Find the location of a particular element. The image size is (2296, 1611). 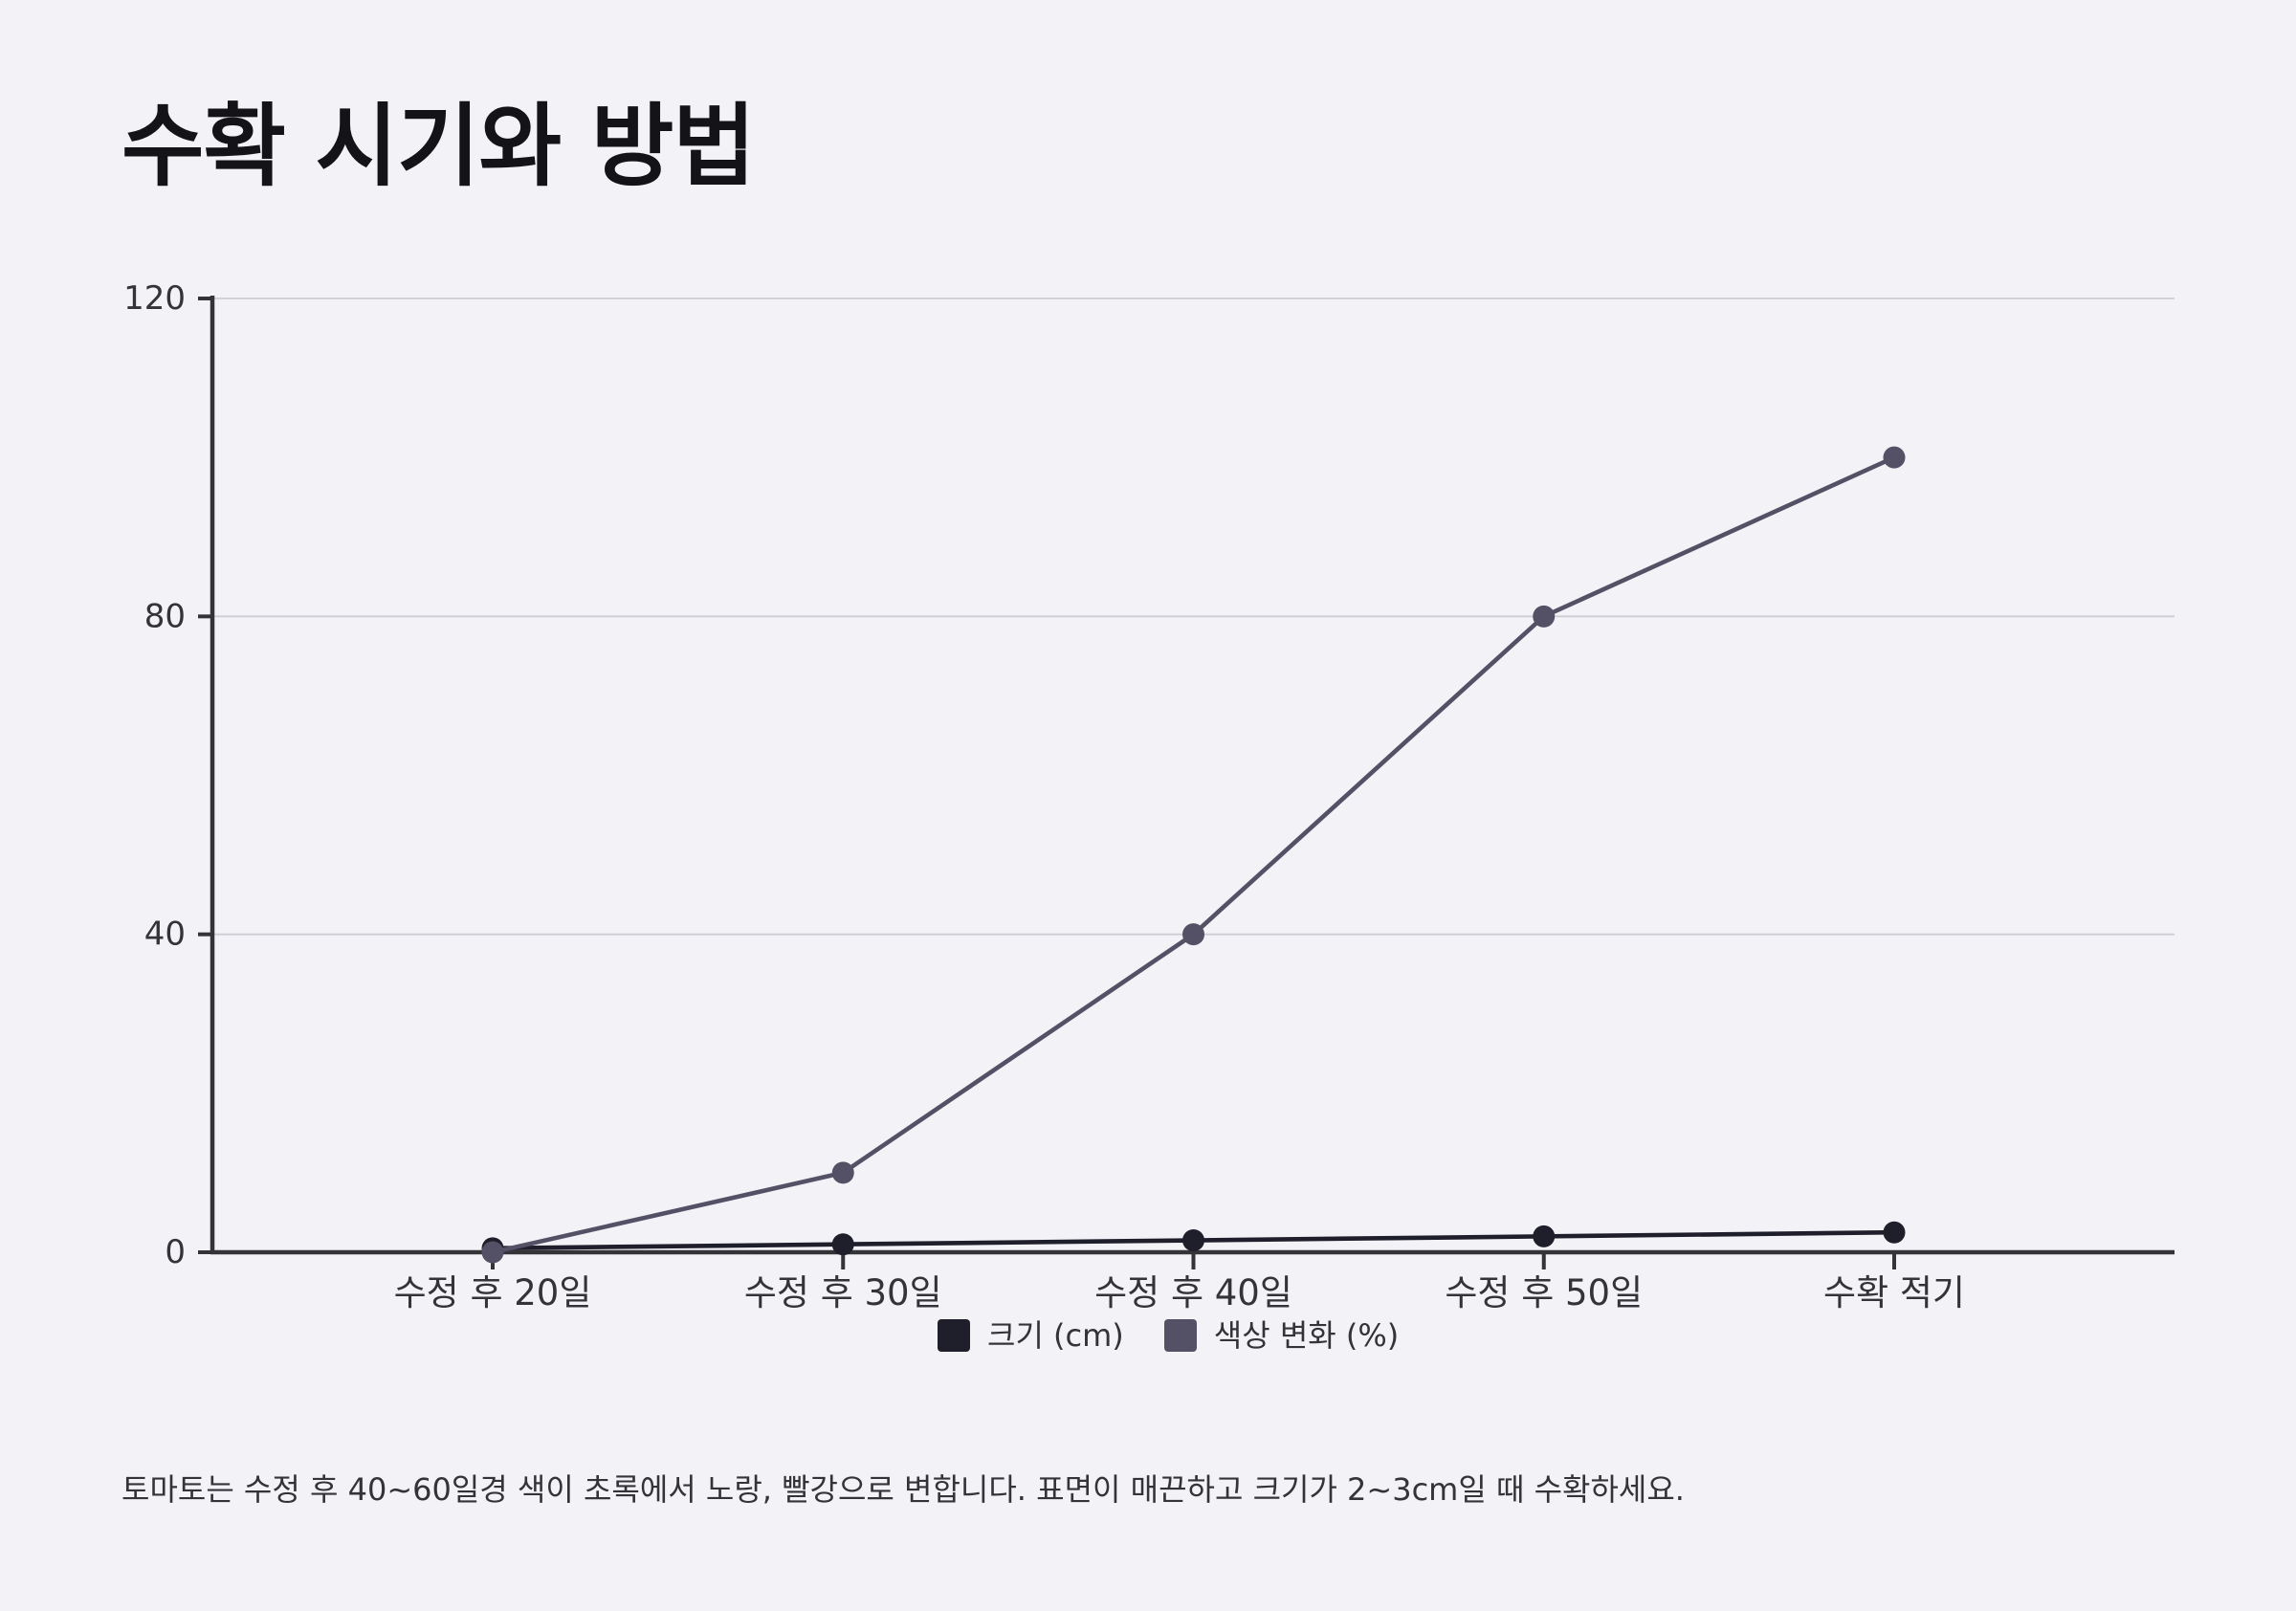

x-tick-label: 수정 후 50일 is located at coordinates (1544, 1292).